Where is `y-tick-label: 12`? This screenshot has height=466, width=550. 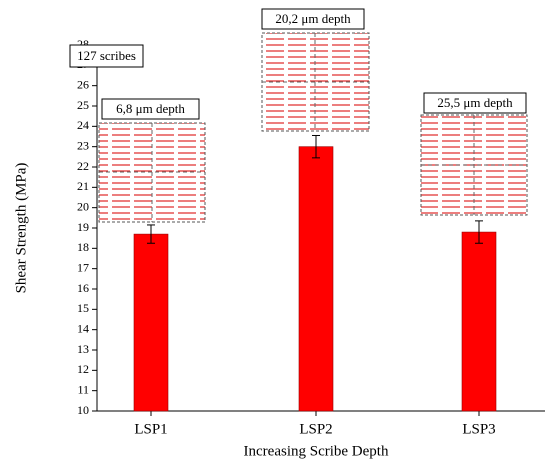 y-tick-label: 12 is located at coordinates (83, 369).